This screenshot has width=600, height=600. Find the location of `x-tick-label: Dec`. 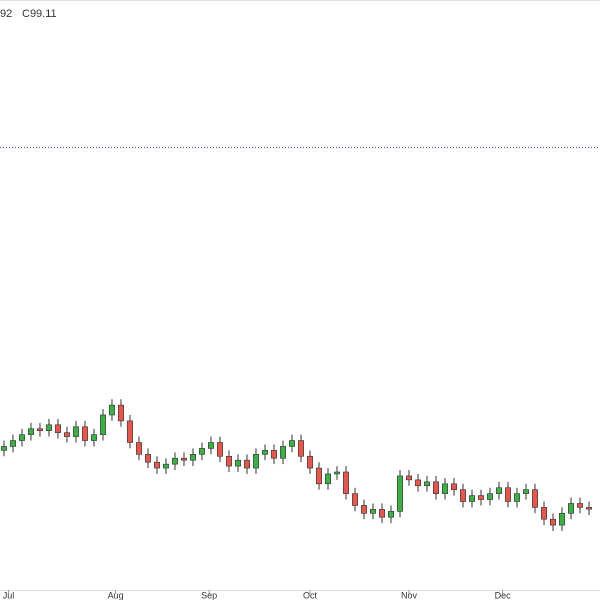

x-tick-label: Dec is located at coordinates (503, 595).